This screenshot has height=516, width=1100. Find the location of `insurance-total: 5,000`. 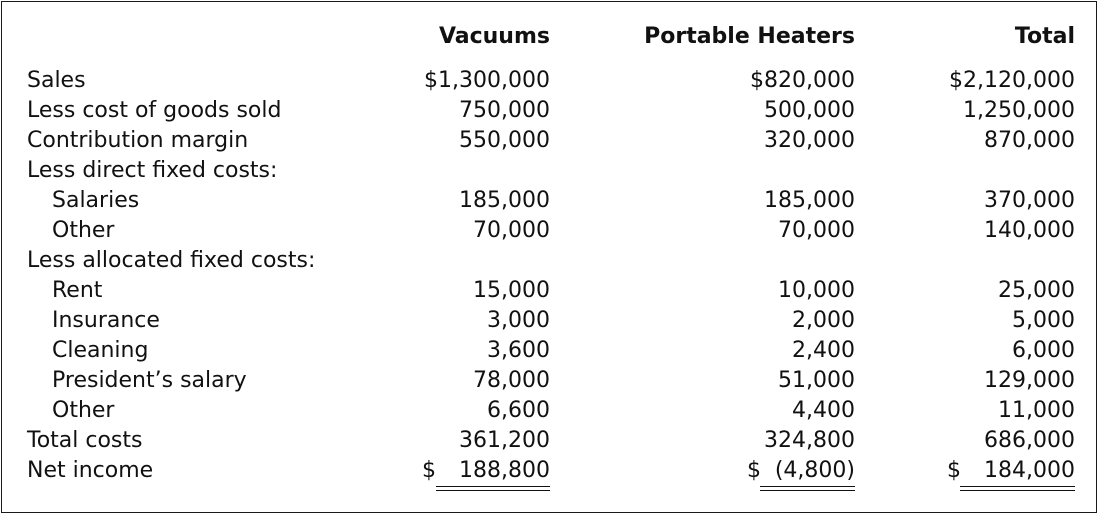

insurance-total: 5,000 is located at coordinates (1043, 320).